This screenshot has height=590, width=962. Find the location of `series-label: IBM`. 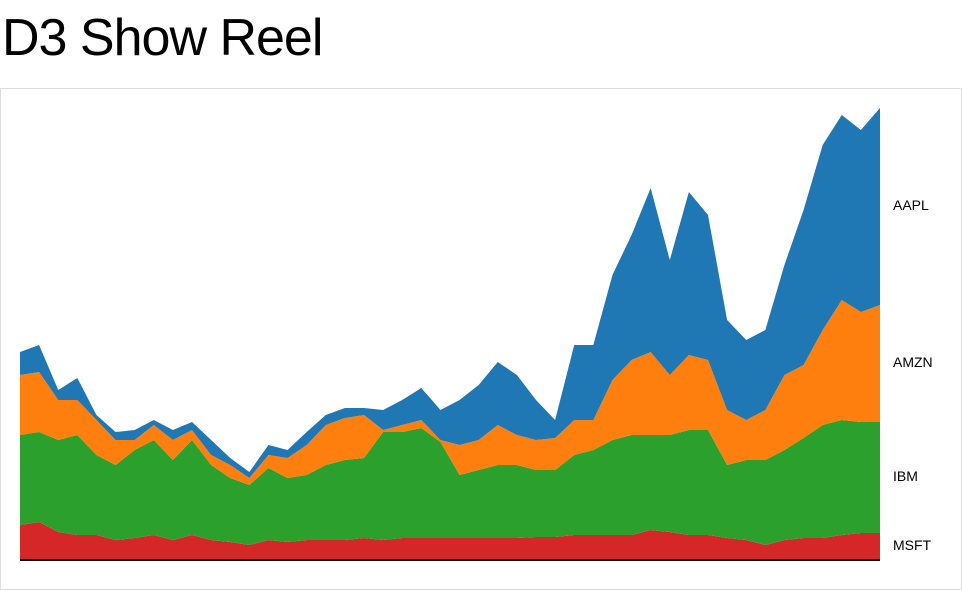

series-label: IBM is located at coordinates (905, 476).